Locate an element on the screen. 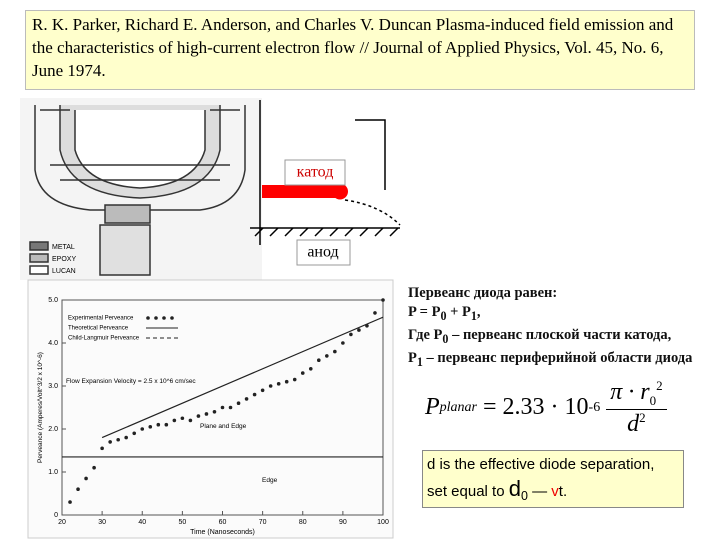 The height and width of the screenshot is (540, 720). legend-text: METAL is located at coordinates (63, 247).